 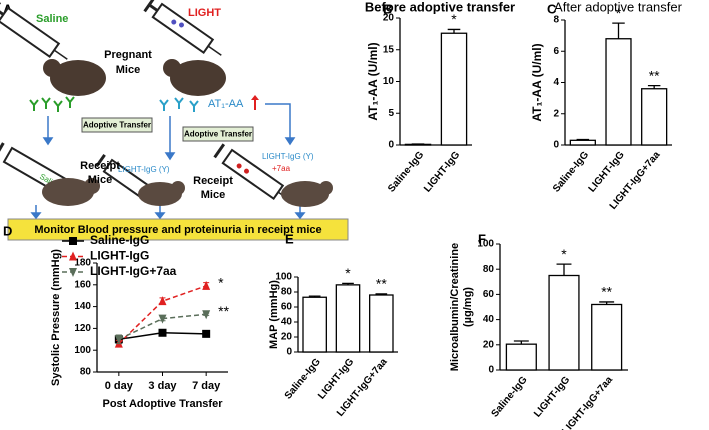 I want to click on y-tick-label: 80, so click(x=86, y=372).